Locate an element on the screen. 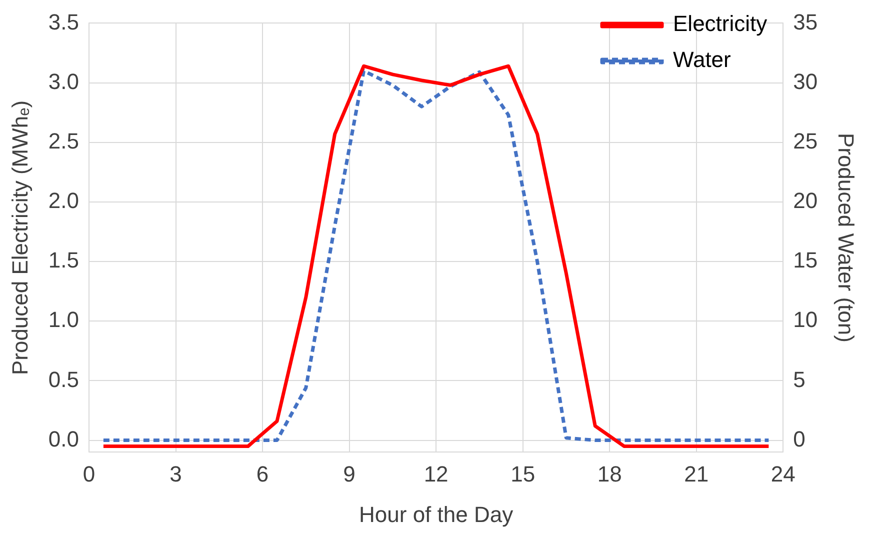  y2-tick-label: 25 is located at coordinates (805, 141).